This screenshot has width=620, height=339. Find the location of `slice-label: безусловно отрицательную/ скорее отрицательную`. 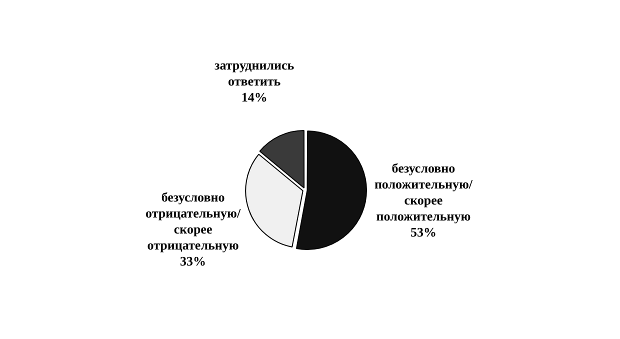

slice-label: безусловно отрицательную/ скорее отрицательную is located at coordinates (193, 221).